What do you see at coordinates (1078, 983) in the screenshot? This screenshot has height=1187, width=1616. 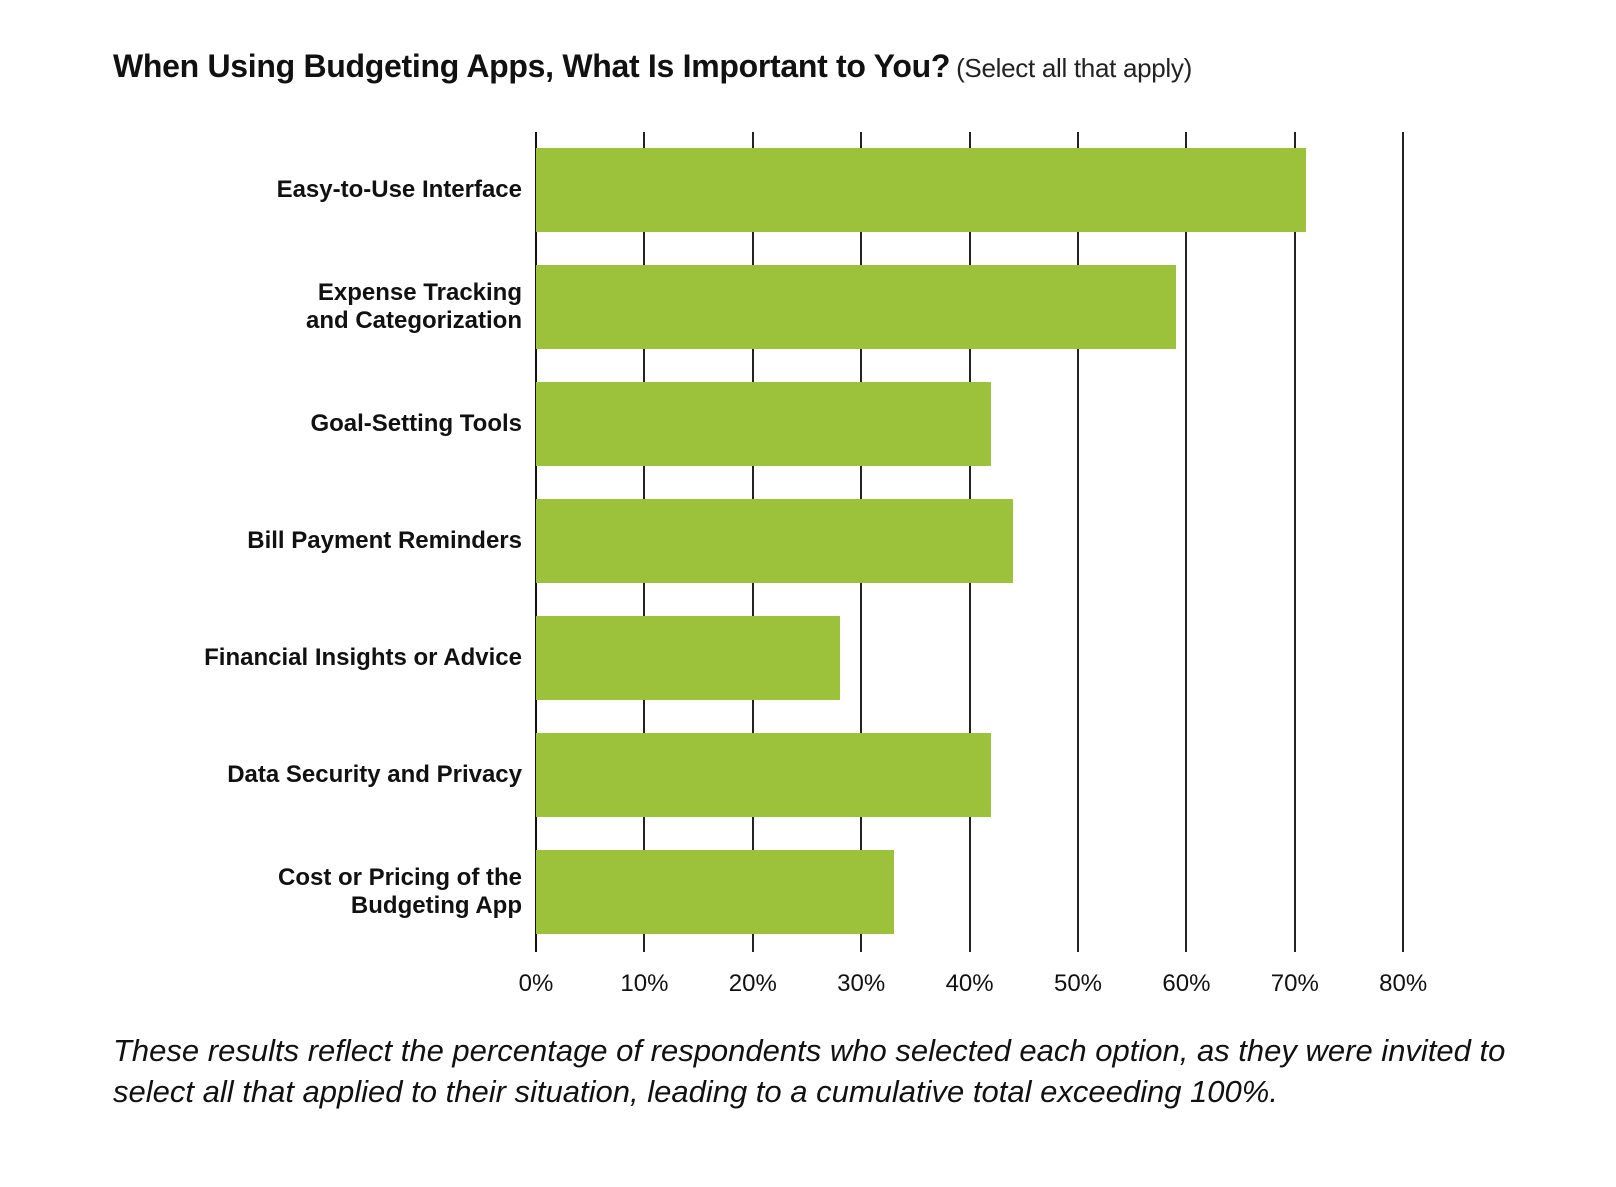 I see `x-tick-label: 50%` at bounding box center [1078, 983].